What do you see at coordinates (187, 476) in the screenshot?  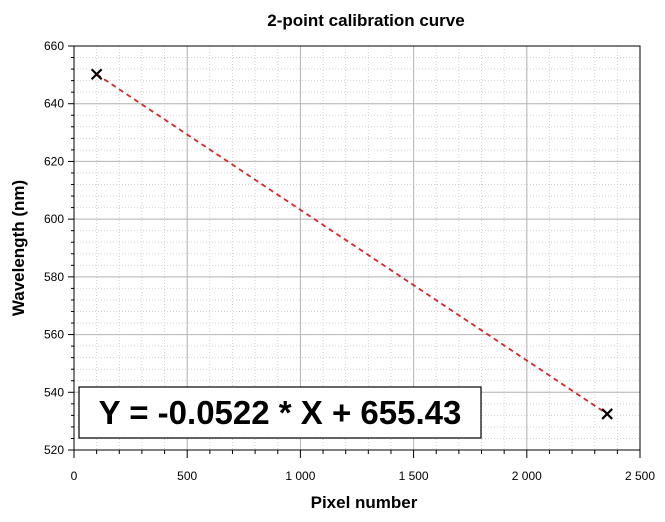 I see `x-tick-label: 500` at bounding box center [187, 476].